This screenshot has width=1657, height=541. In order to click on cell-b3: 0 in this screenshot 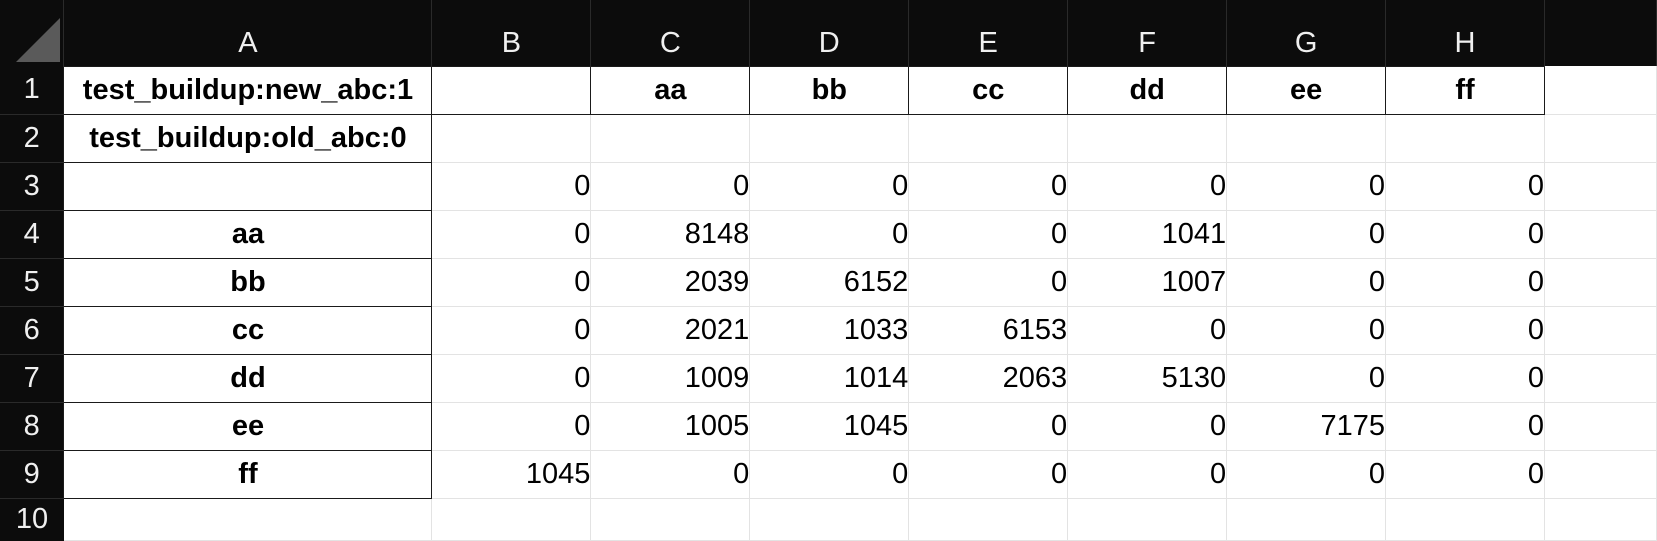, I will do `click(511, 186)`.